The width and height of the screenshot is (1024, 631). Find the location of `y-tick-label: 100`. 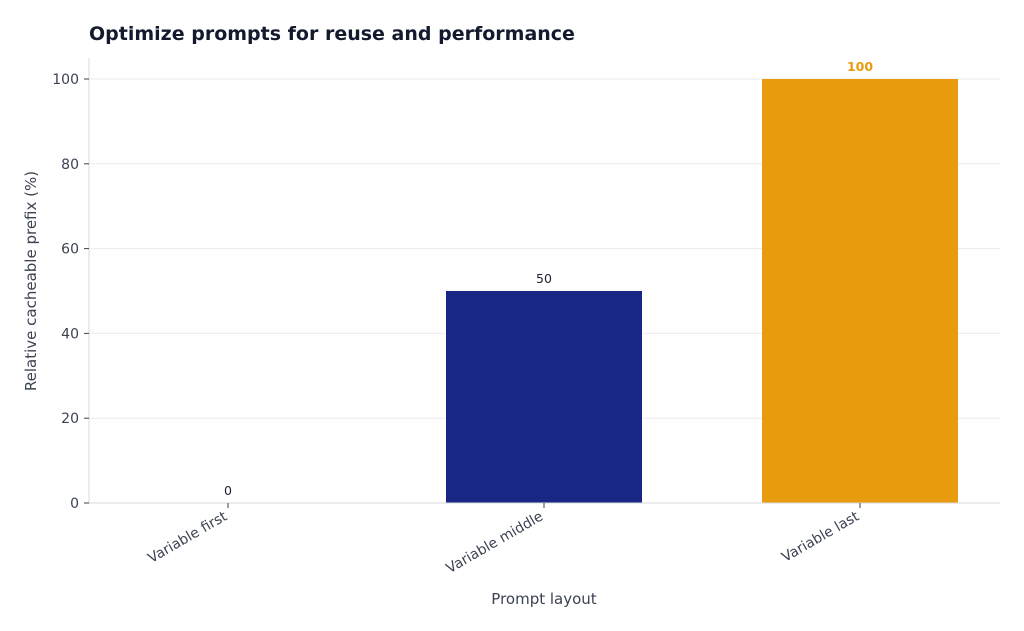

y-tick-label: 100 is located at coordinates (65, 80).